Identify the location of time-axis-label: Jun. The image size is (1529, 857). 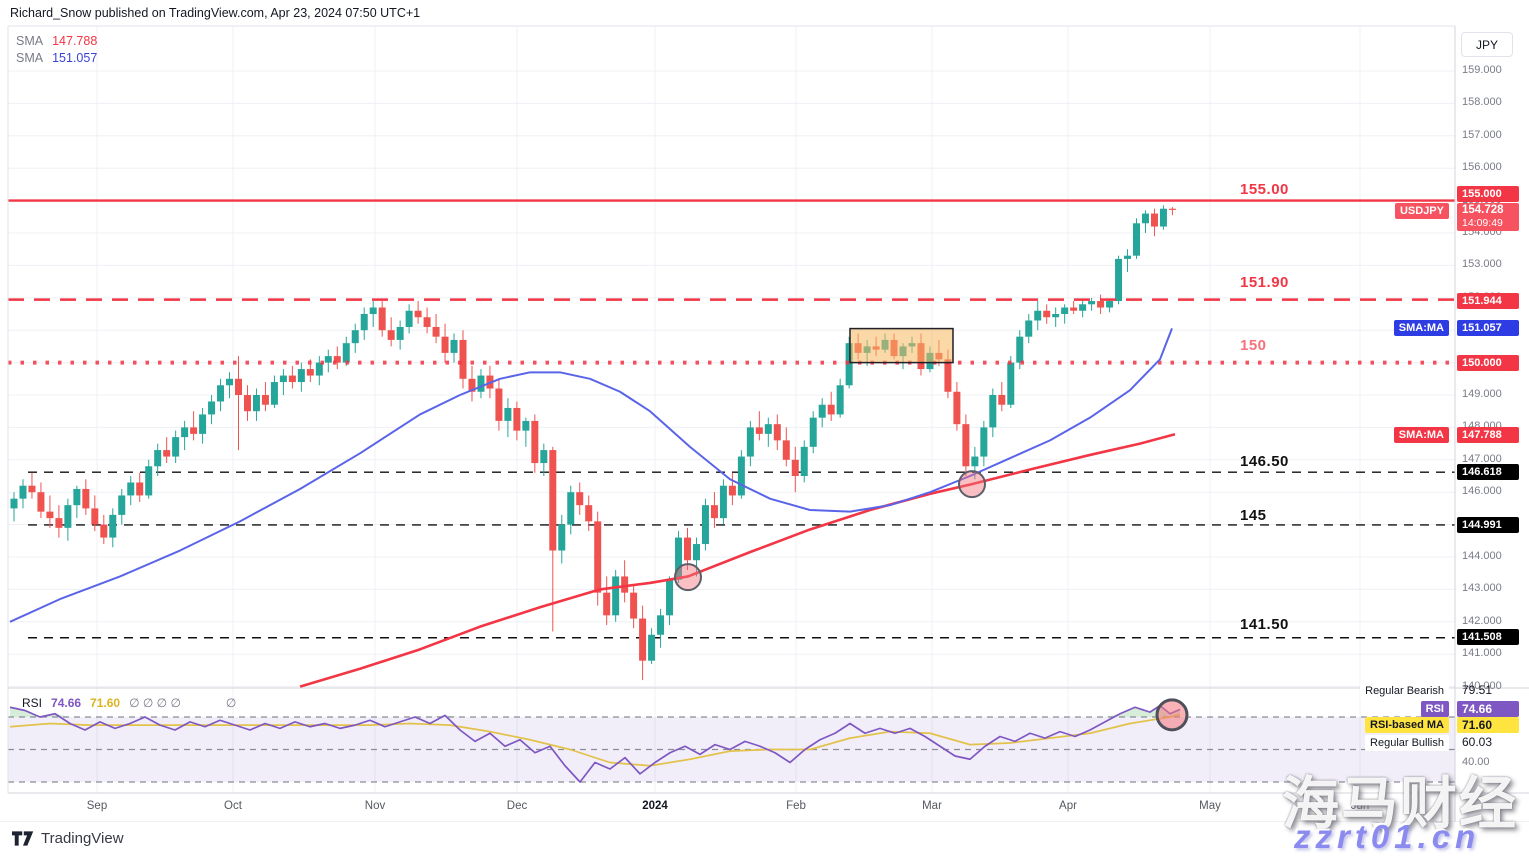
(1360, 806).